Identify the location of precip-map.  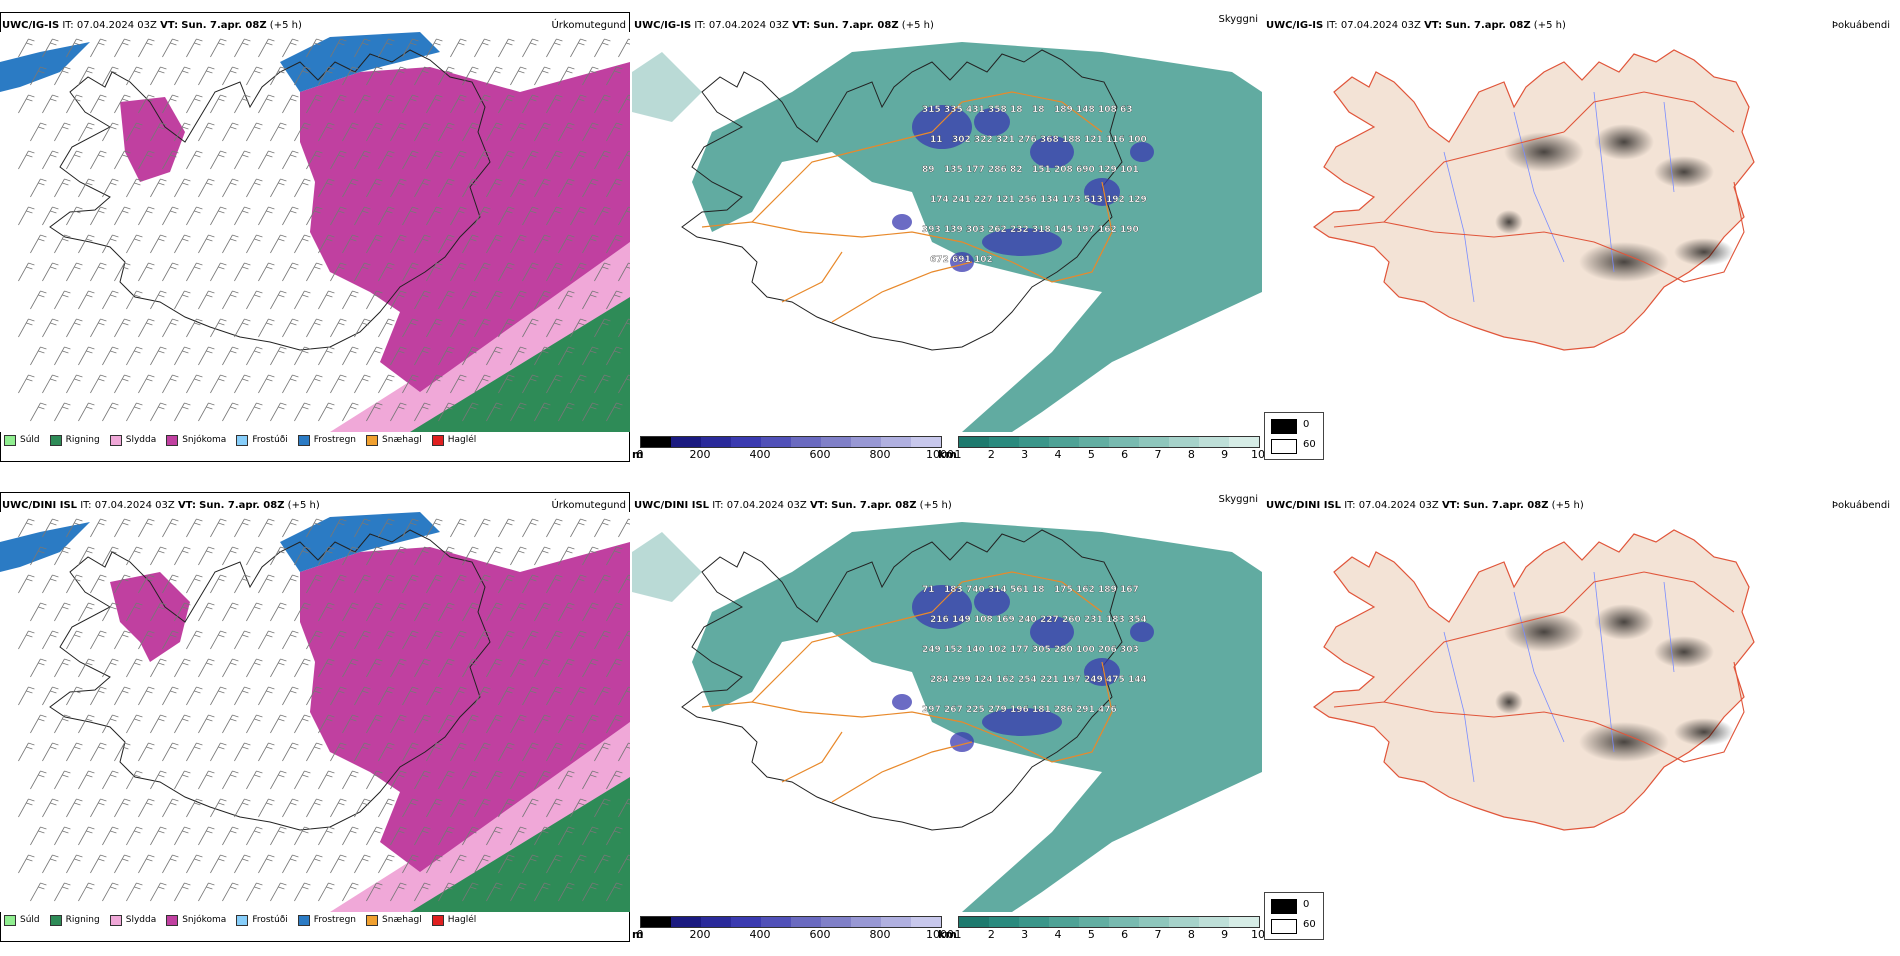
(315, 232).